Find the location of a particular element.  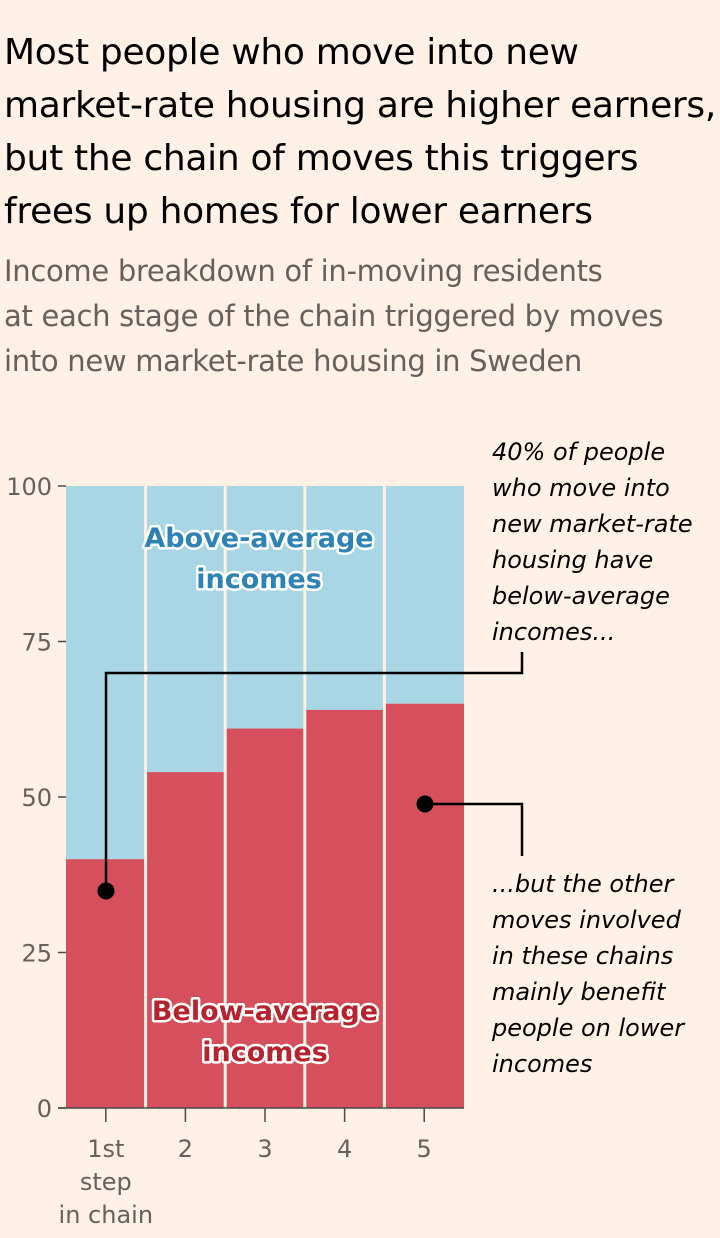

x-tick-label-3: 3 is located at coordinates (264, 1149).